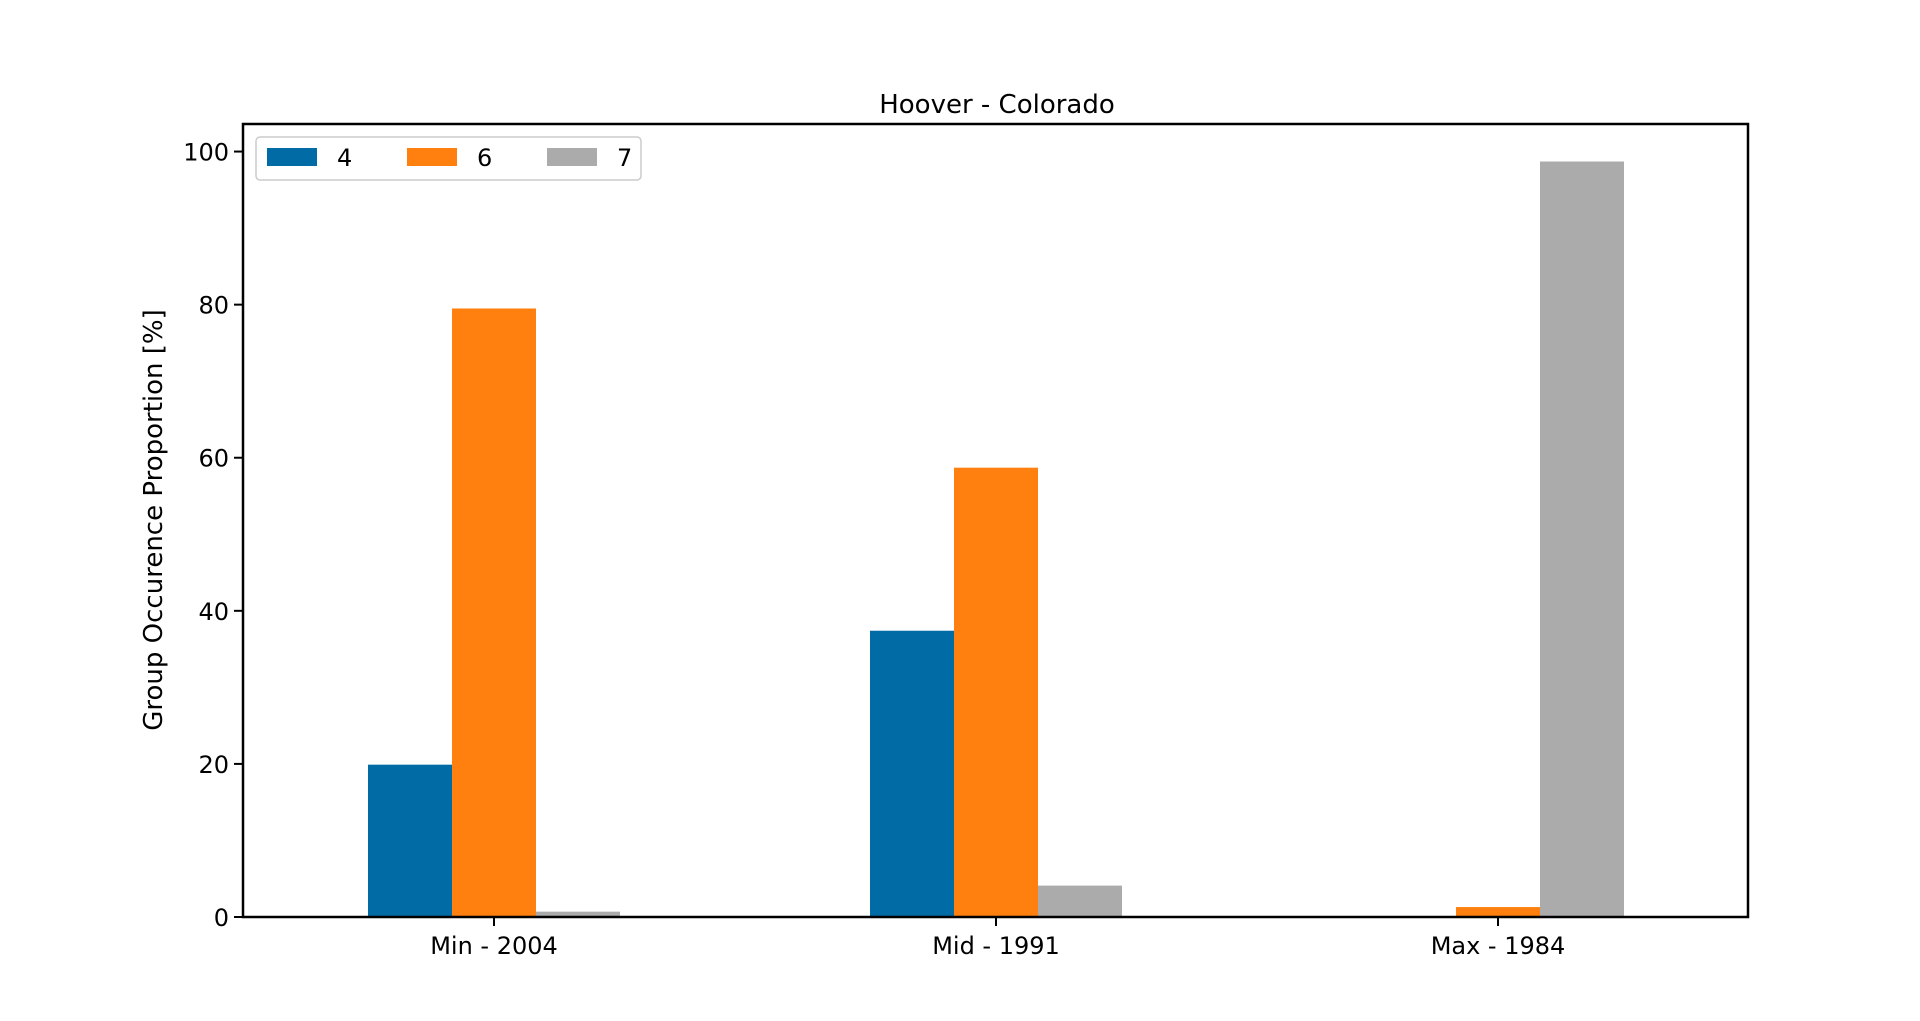 The width and height of the screenshot is (1920, 1021). I want to click on x-tick-label: Max - 1984, so click(1498, 946).